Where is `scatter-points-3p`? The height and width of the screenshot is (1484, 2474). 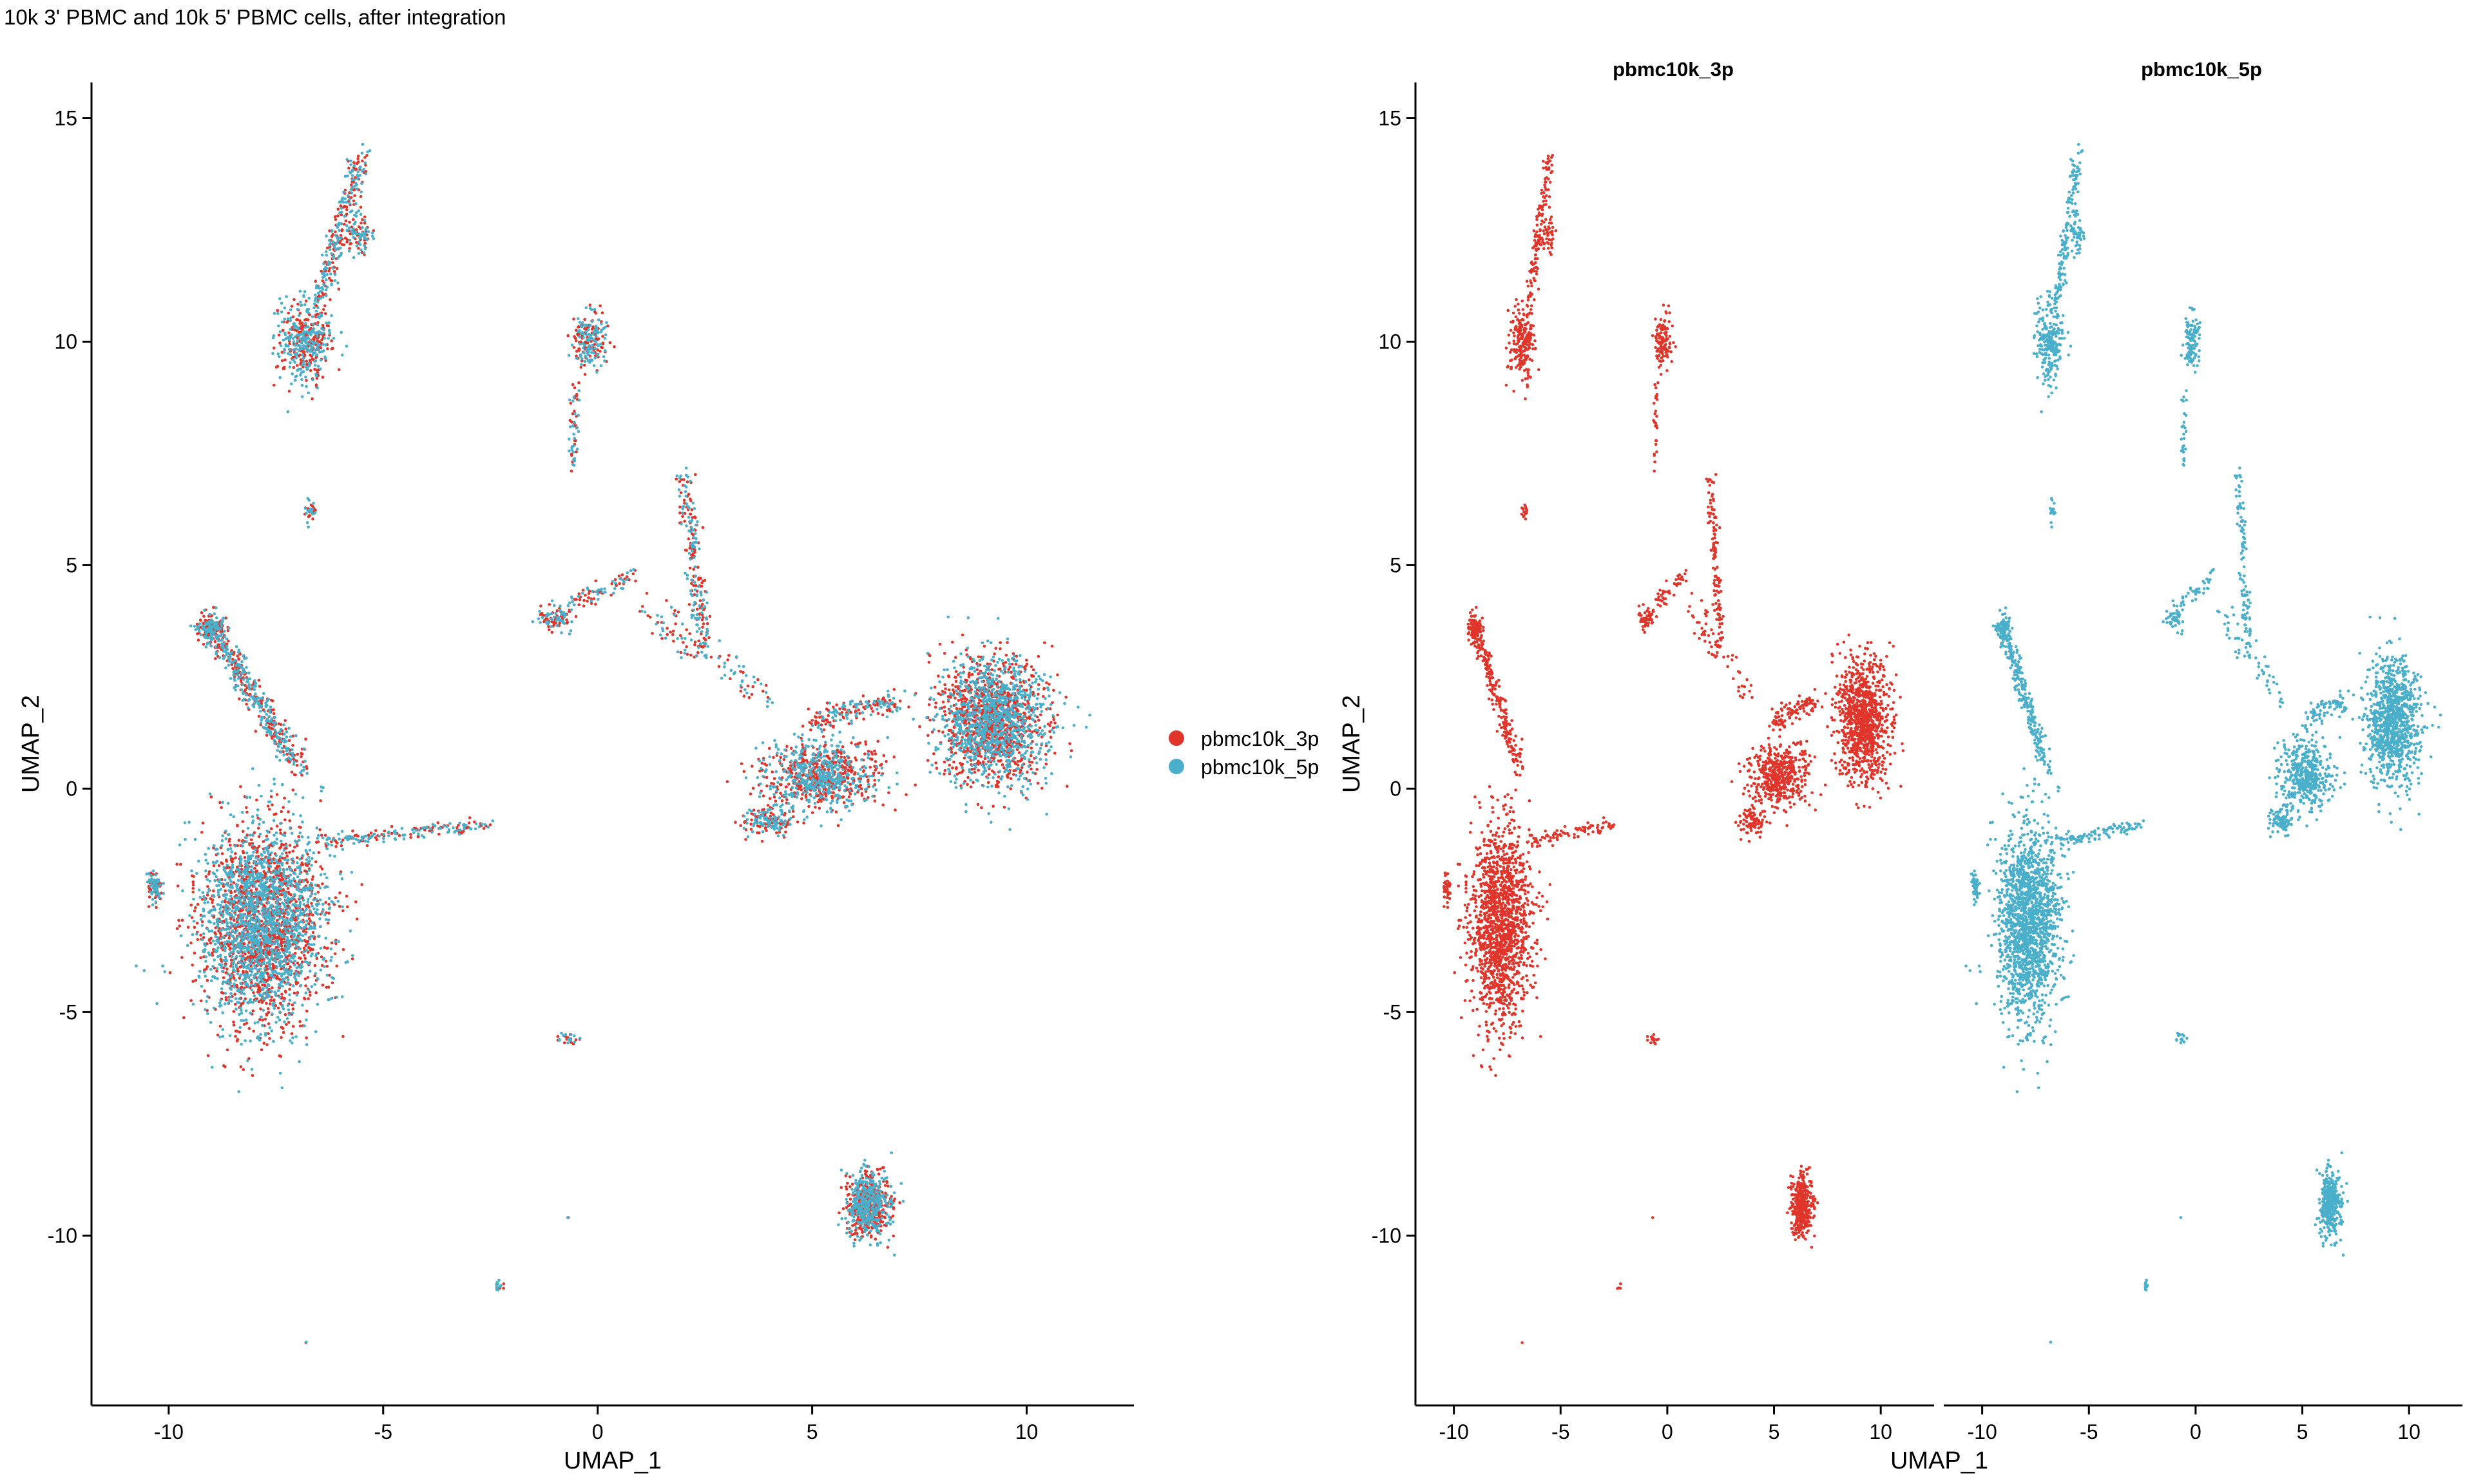 scatter-points-3p is located at coordinates (1674, 749).